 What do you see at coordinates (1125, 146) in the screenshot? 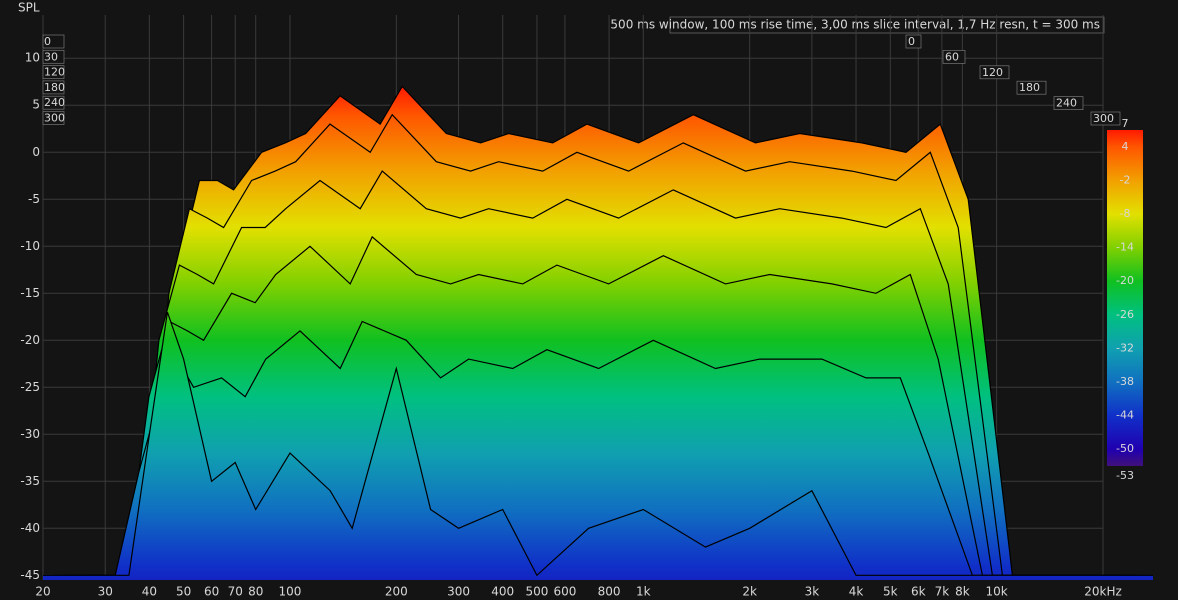
I see `colorbar-label: 4` at bounding box center [1125, 146].